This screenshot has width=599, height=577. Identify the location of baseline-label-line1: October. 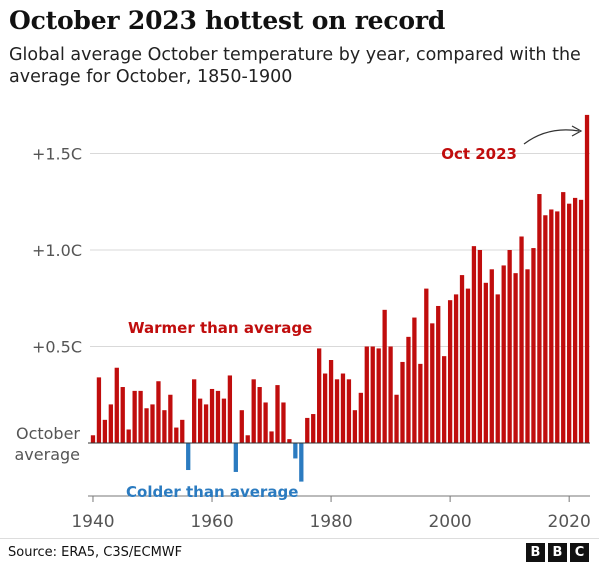
(48, 433).